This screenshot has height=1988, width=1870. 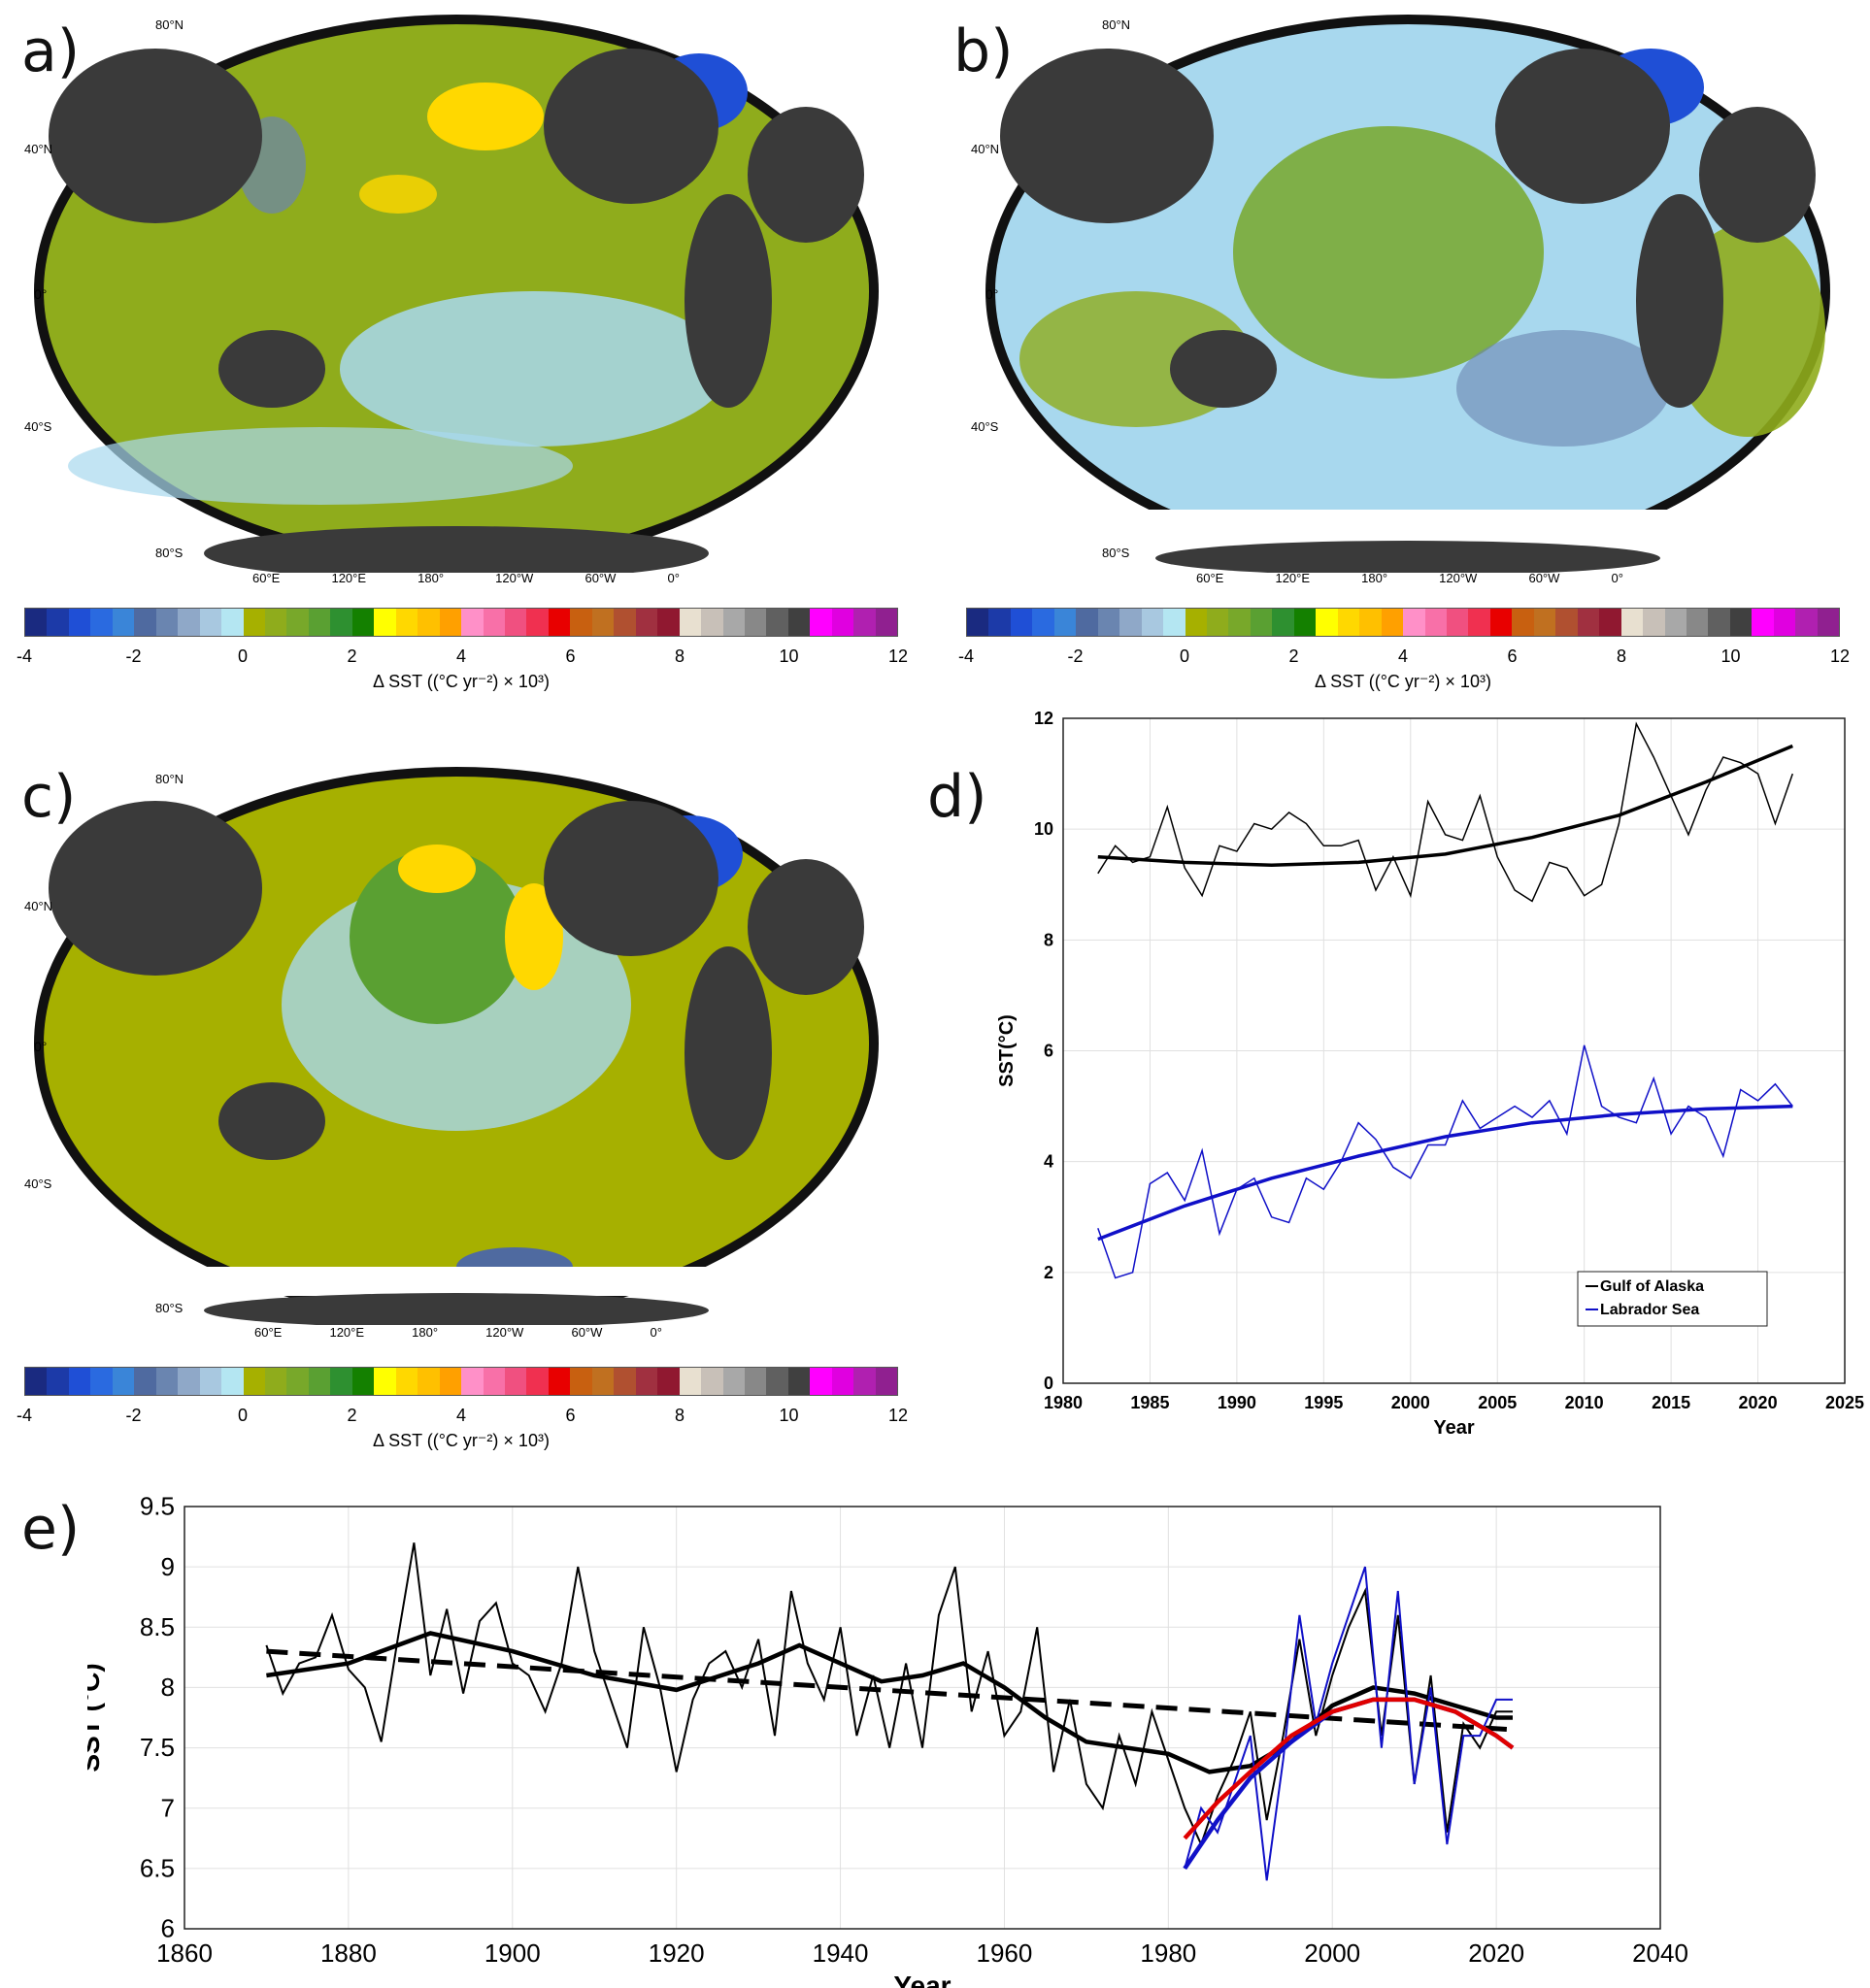 I want to click on lat-label: 40°N, so click(x=39, y=149).